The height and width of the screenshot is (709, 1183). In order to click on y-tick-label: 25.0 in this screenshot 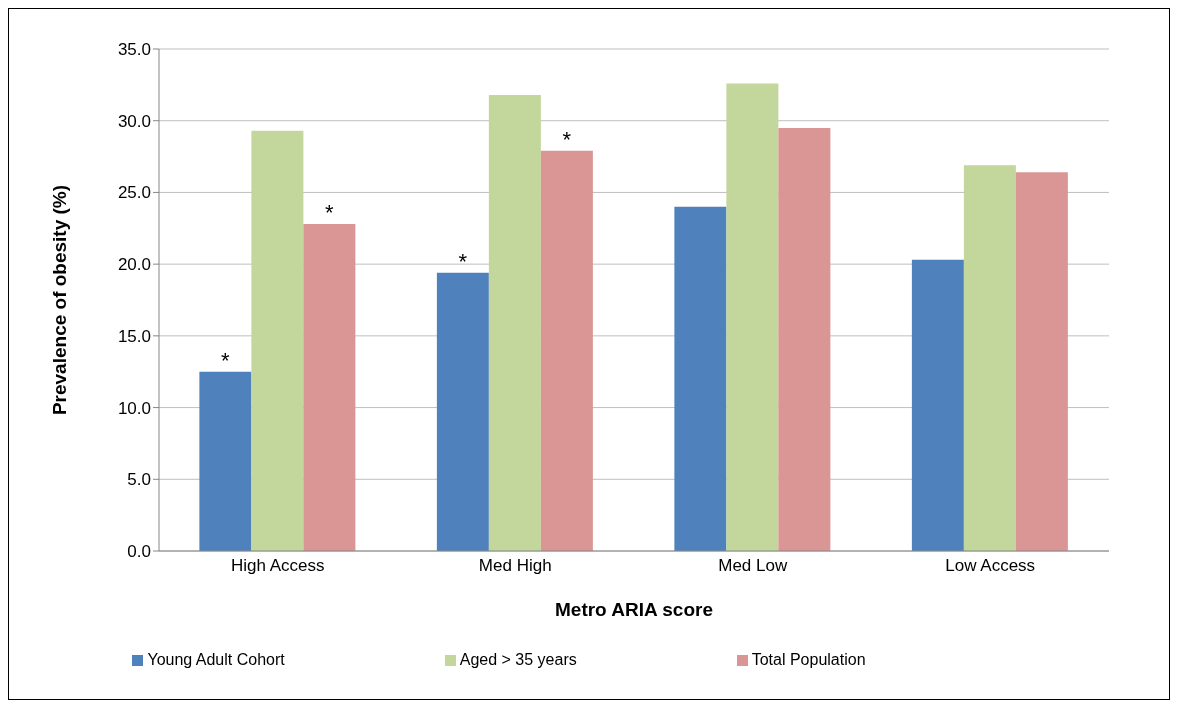, I will do `click(134, 193)`.